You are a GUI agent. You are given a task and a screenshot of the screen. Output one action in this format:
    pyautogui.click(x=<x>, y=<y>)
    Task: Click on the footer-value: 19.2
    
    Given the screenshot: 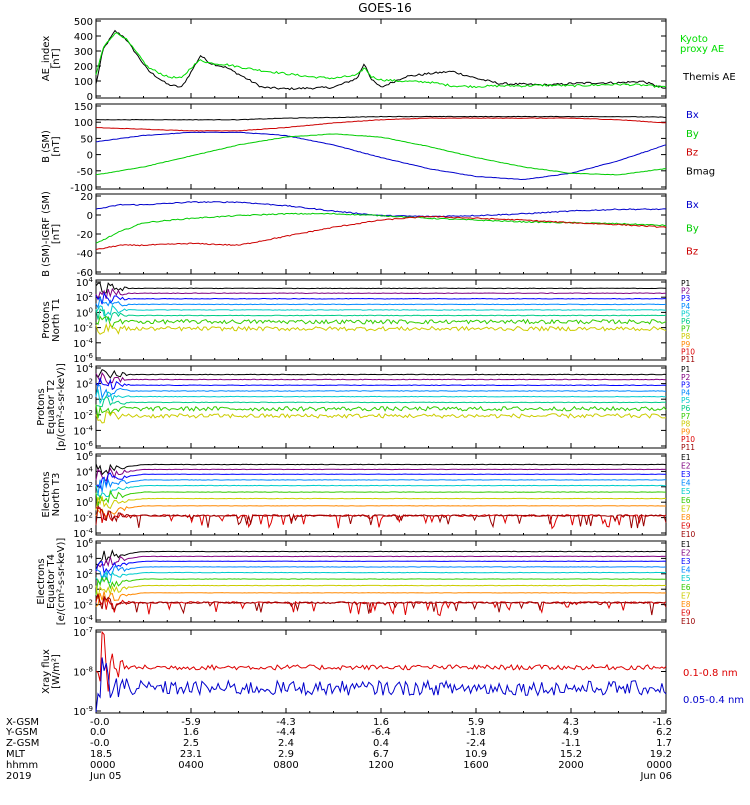 What is the action you would take?
    pyautogui.click(x=661, y=754)
    